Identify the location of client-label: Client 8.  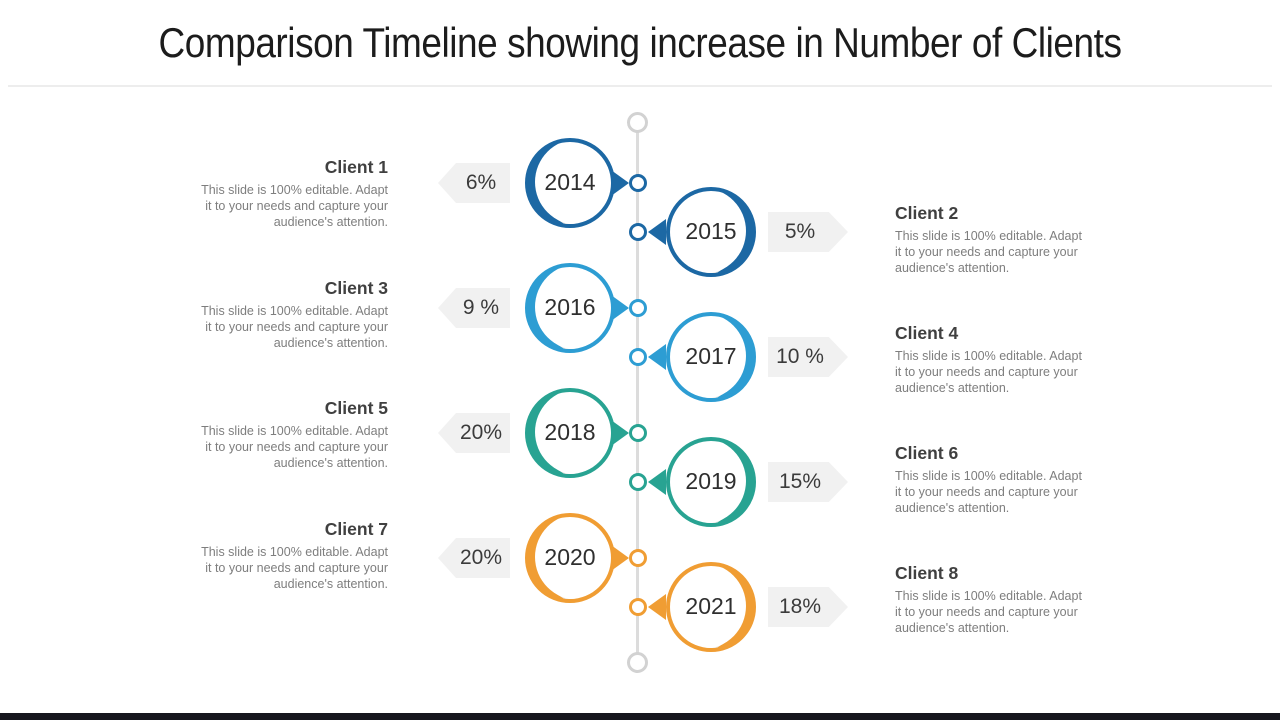
(927, 573).